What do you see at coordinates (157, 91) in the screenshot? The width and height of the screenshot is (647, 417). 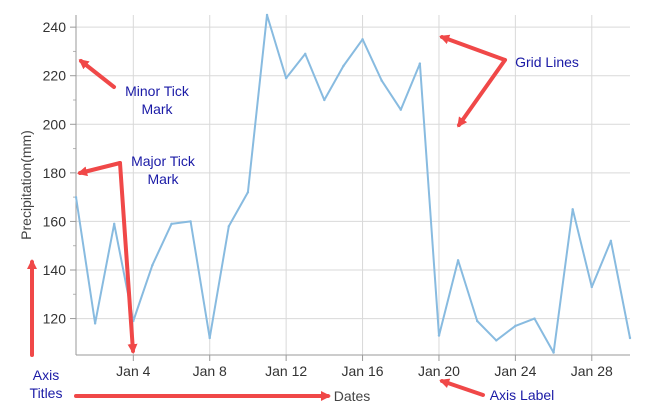 I see `minor-tick-mark-annotation-text: Minor Tick` at bounding box center [157, 91].